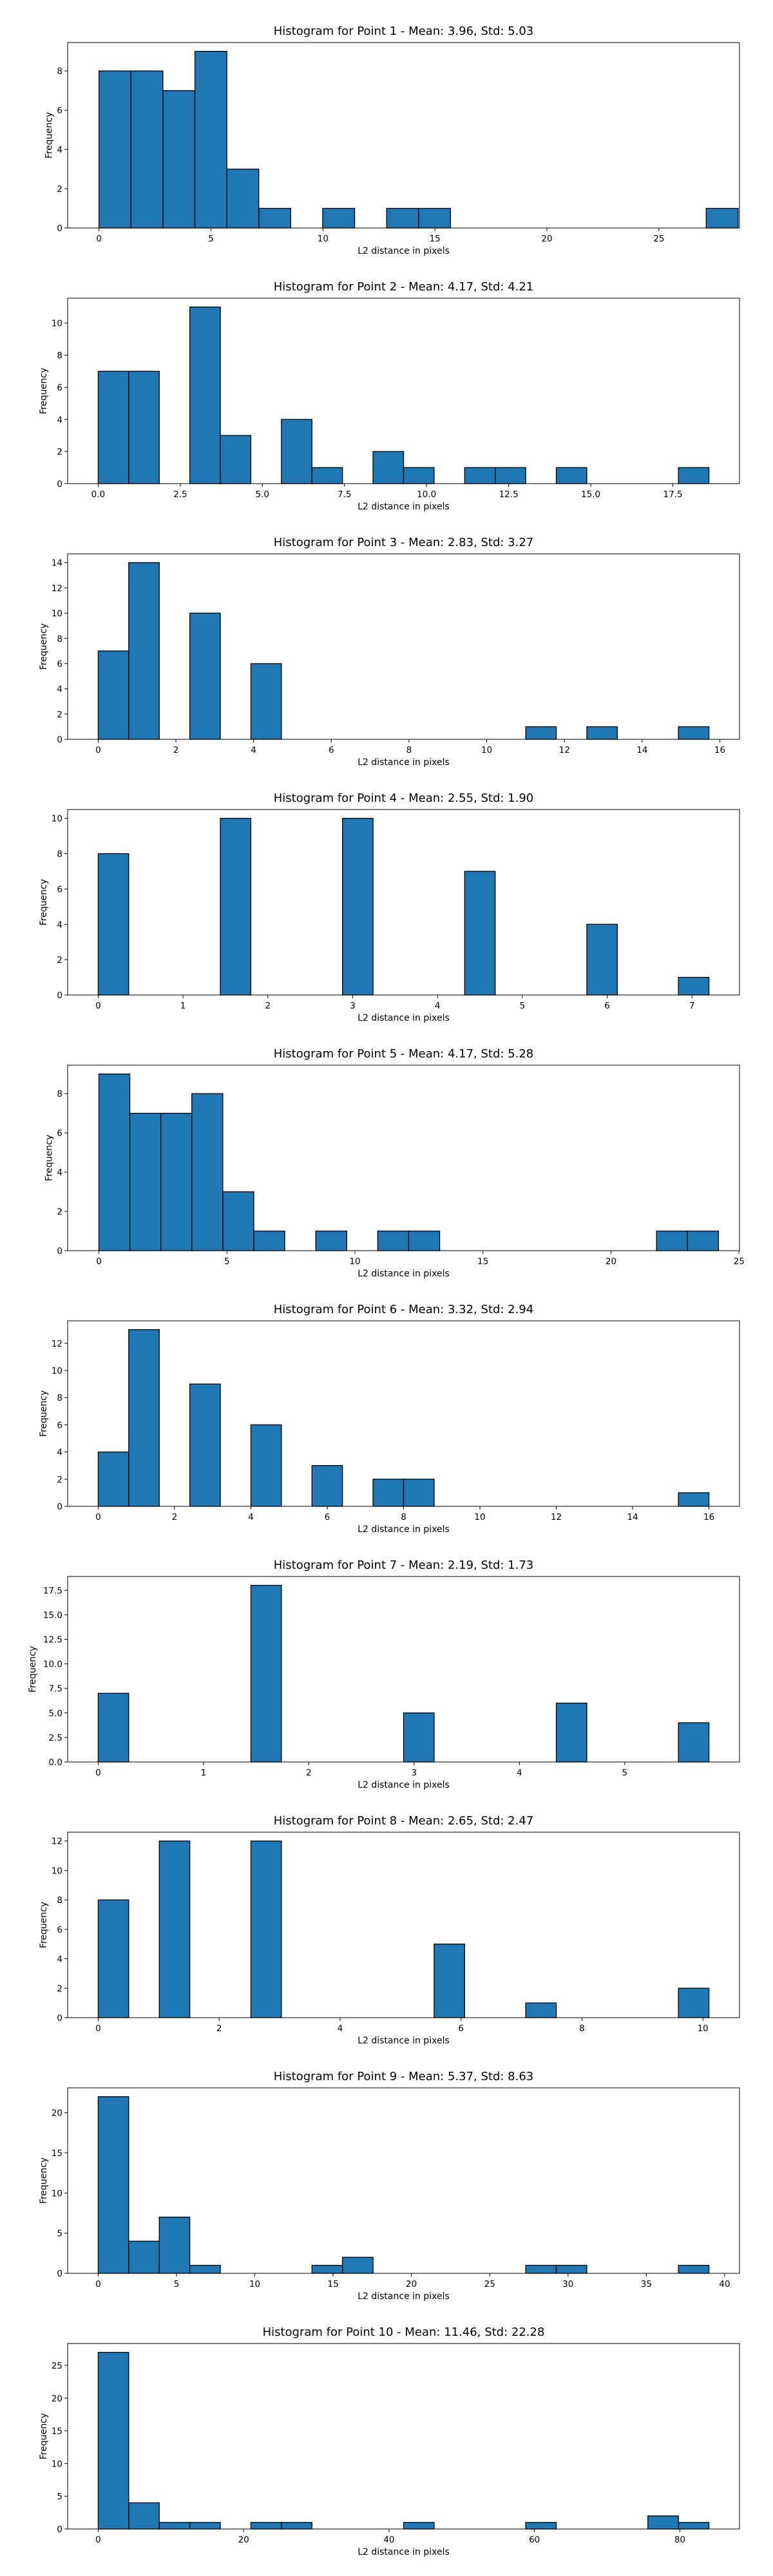  What do you see at coordinates (55, 1762) in the screenshot?
I see `y-tick-label: 0.0` at bounding box center [55, 1762].